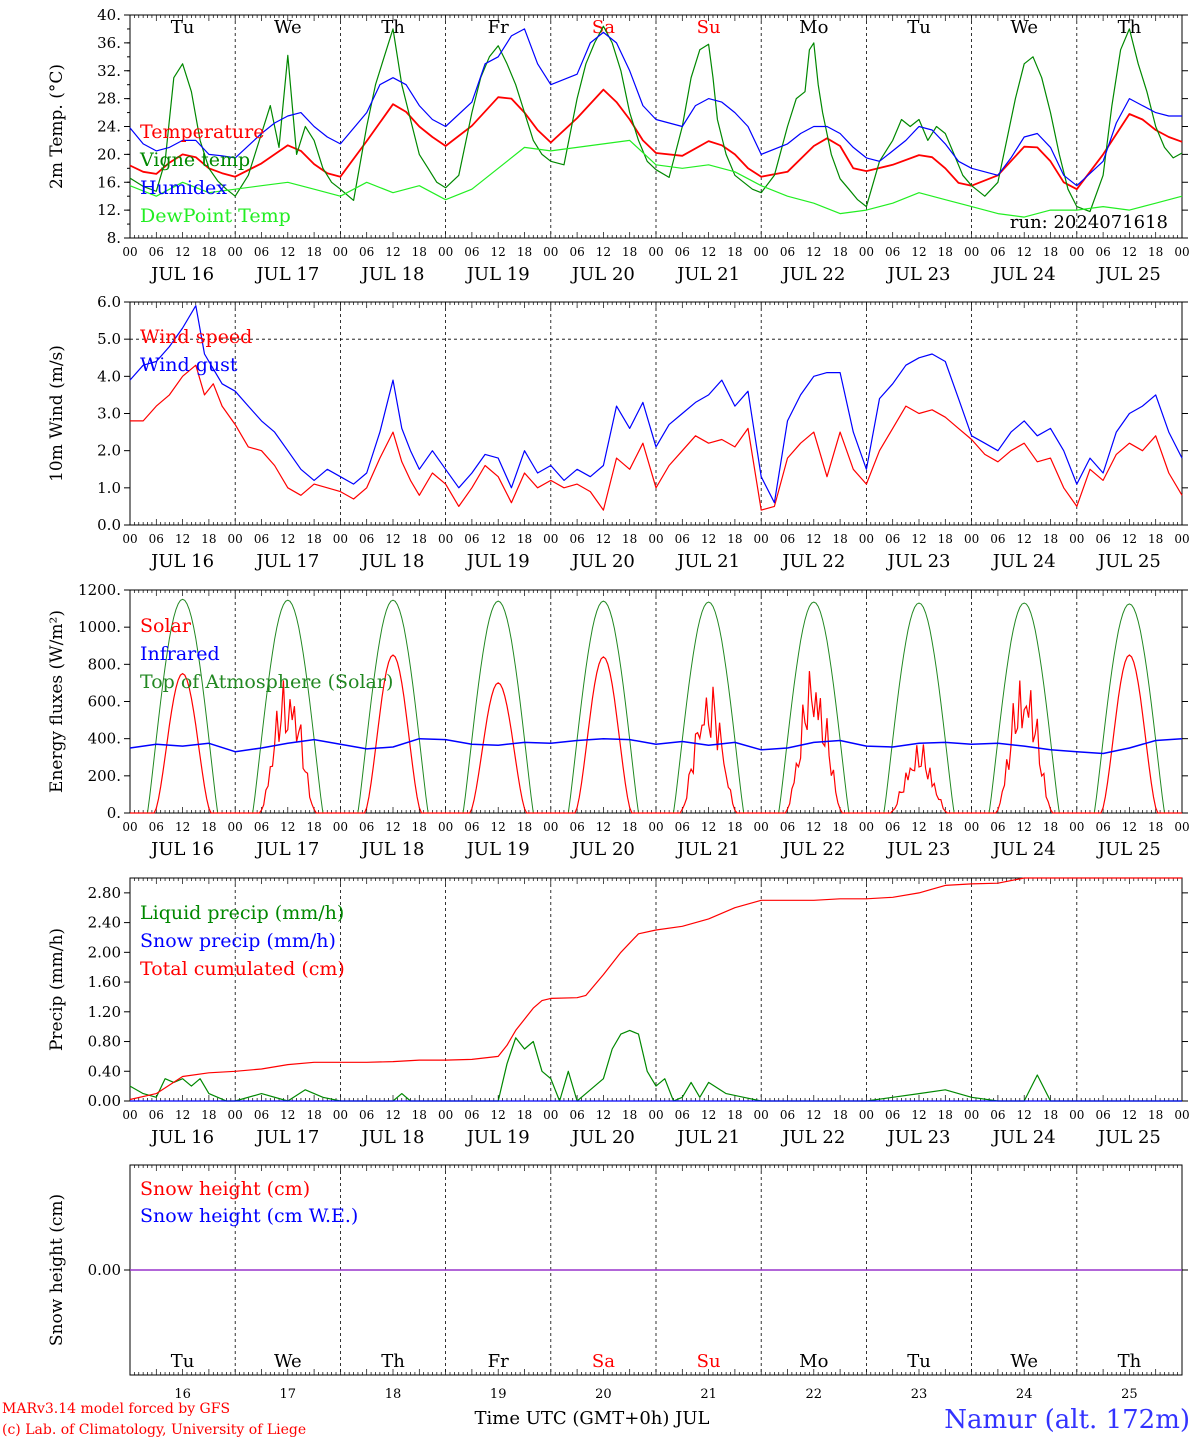 The image size is (1194, 1440). I want to click on date-label: JUL 22, so click(812, 849).